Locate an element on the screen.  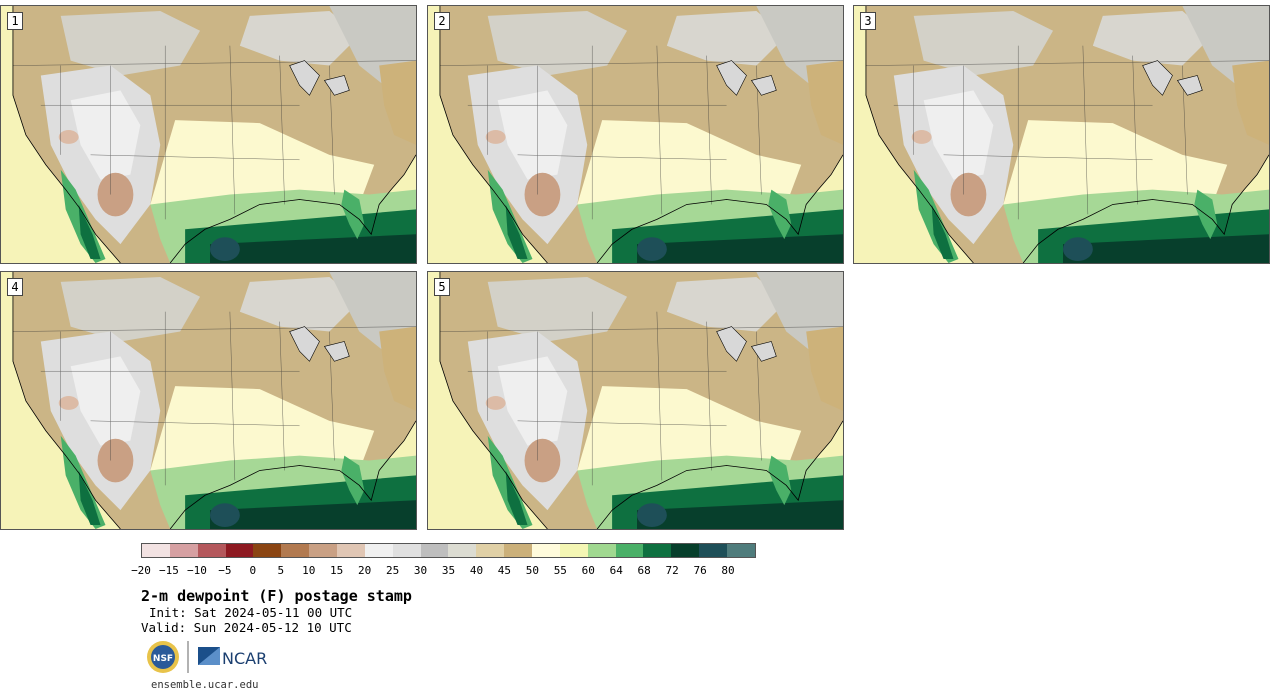
chart-title: 2-m dewpoint (F) postage stamp is located at coordinates (276, 596).